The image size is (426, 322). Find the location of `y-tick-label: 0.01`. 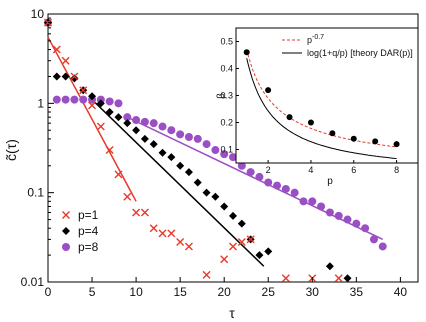

y-tick-label: 0.01 is located at coordinates (33, 282).